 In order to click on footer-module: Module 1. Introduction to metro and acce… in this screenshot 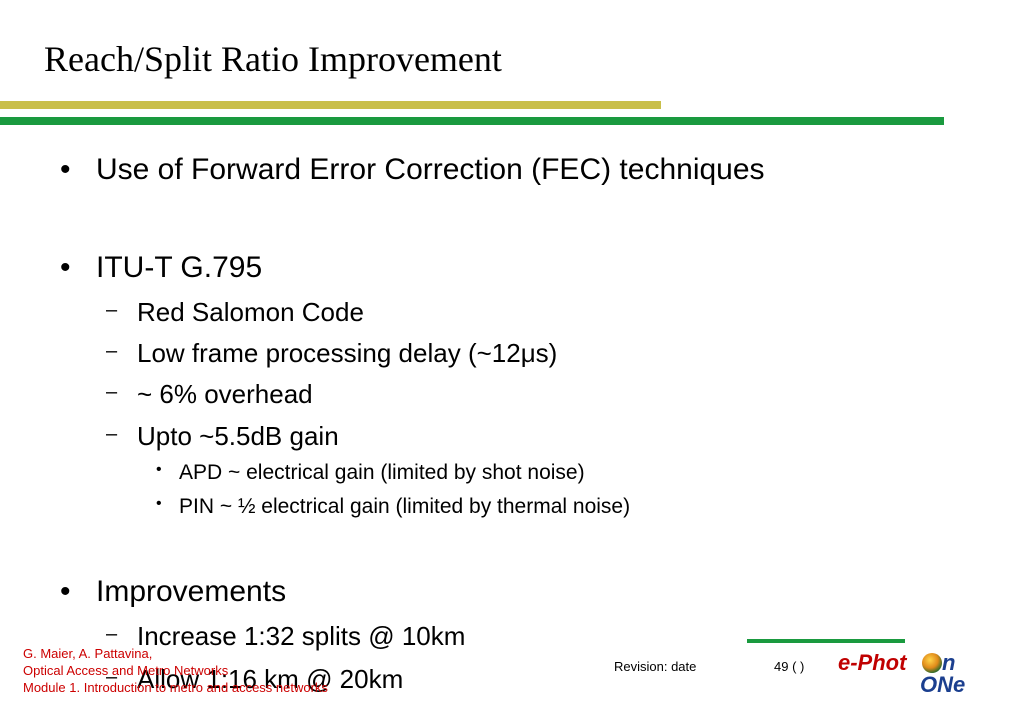, I will do `click(175, 687)`.